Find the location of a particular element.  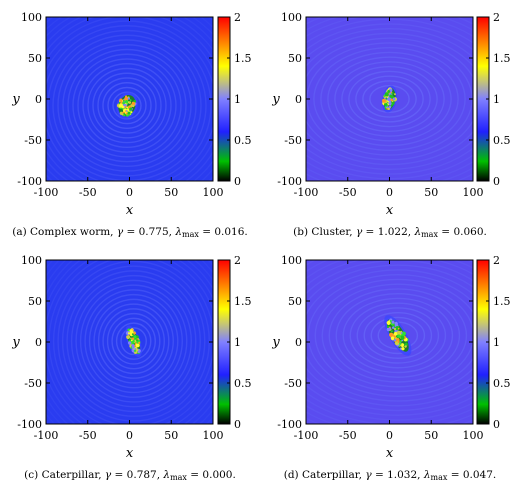

x-tick-label: 50 is located at coordinates (171, 435).